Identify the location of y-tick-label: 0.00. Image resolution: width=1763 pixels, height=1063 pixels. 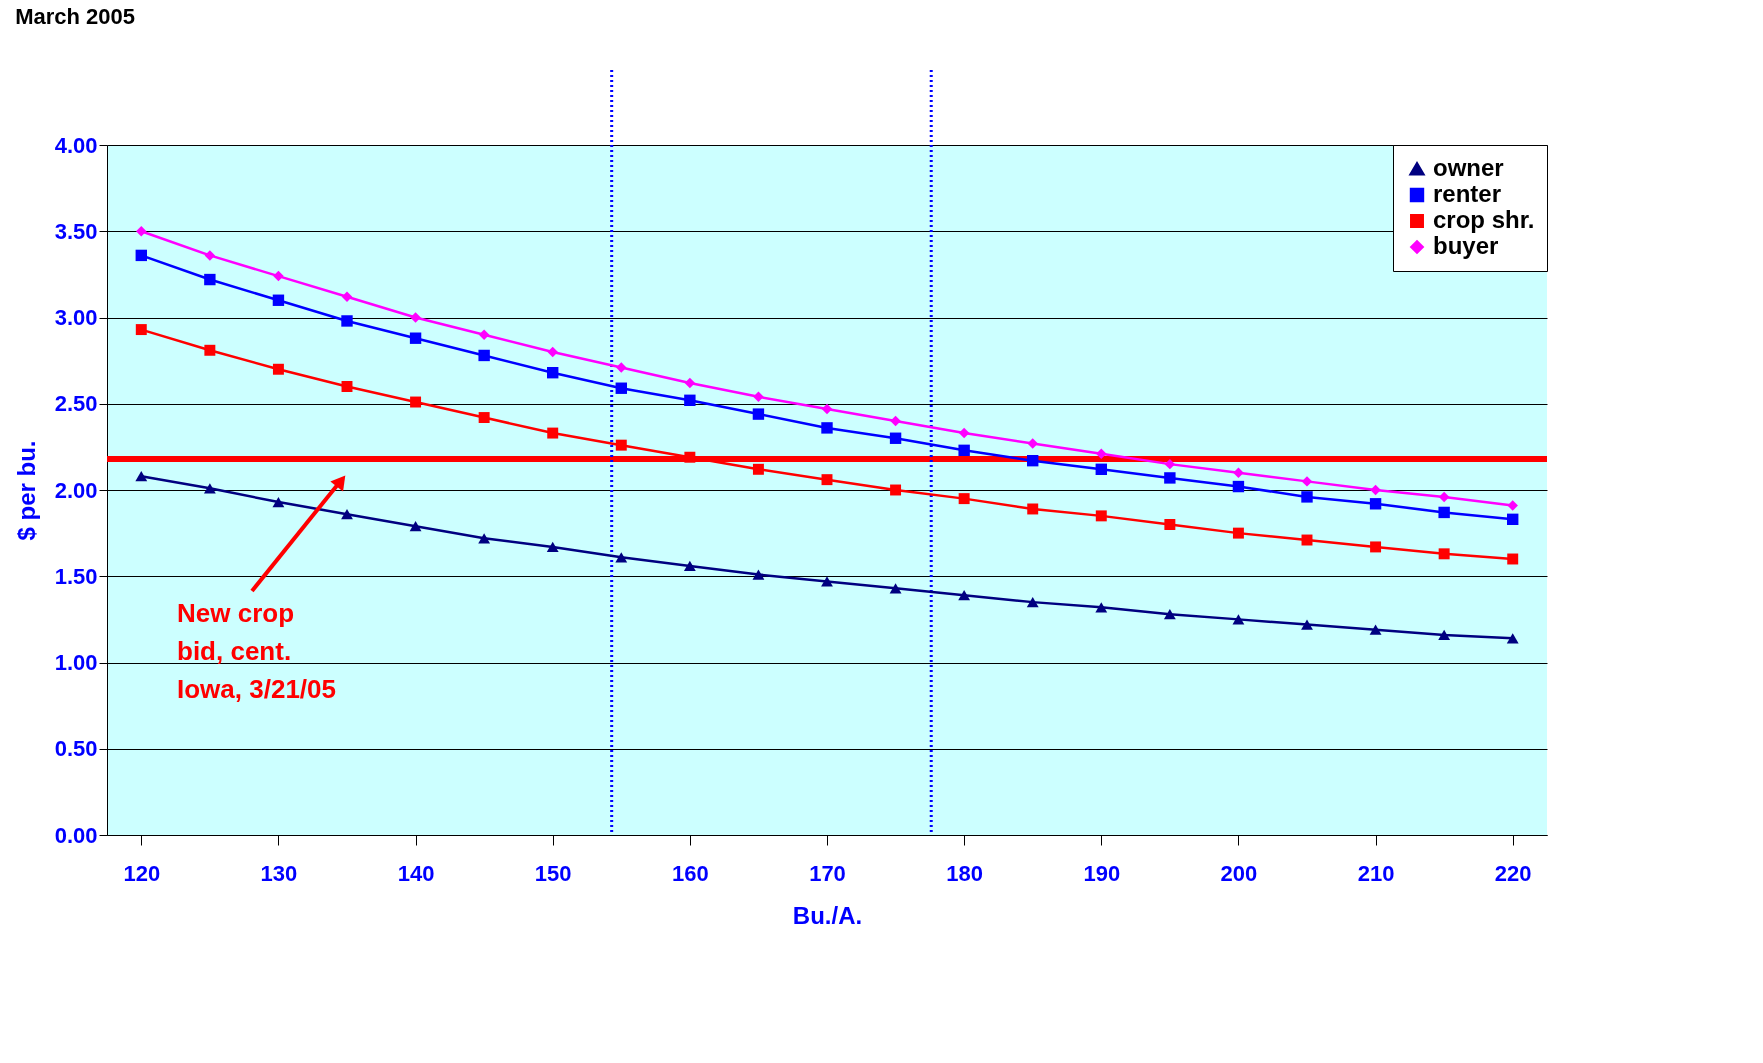
(76, 835).